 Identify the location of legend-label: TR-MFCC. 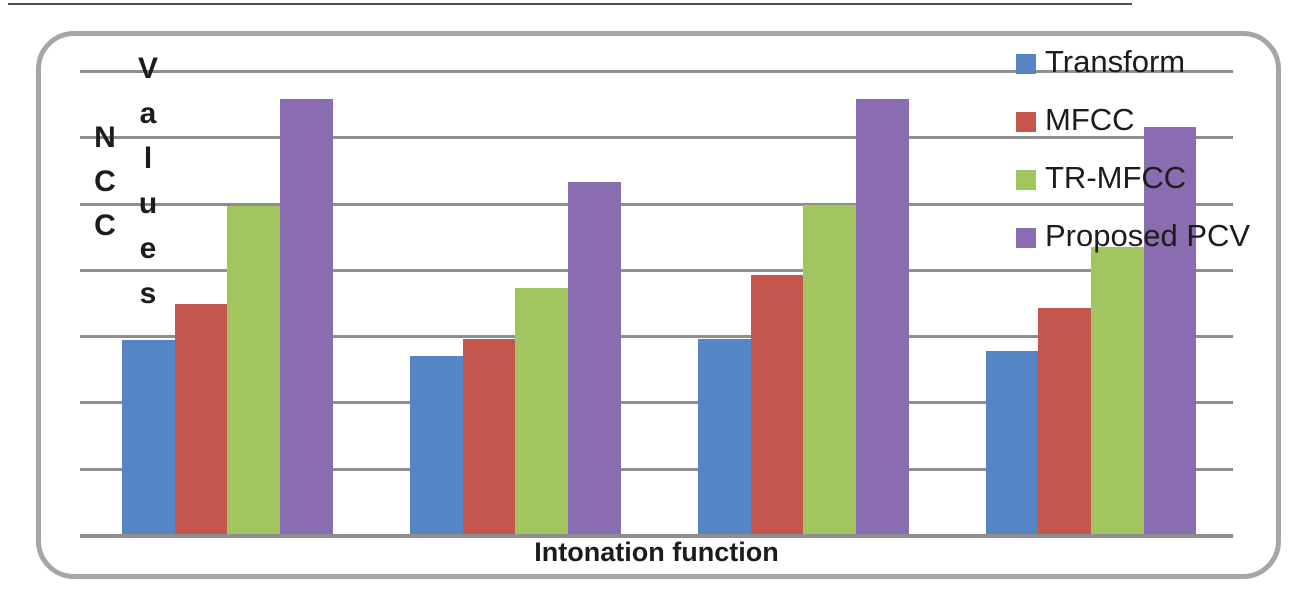
(1116, 177).